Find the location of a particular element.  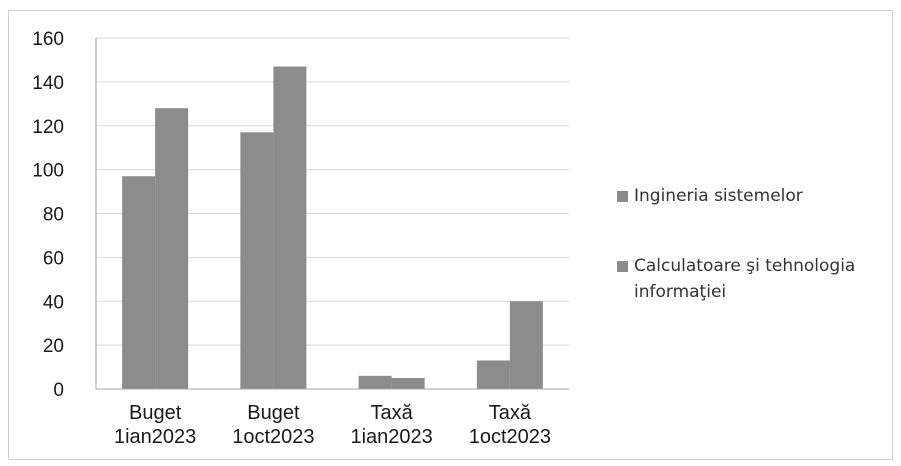

y-tick-label: 20 is located at coordinates (53, 346).